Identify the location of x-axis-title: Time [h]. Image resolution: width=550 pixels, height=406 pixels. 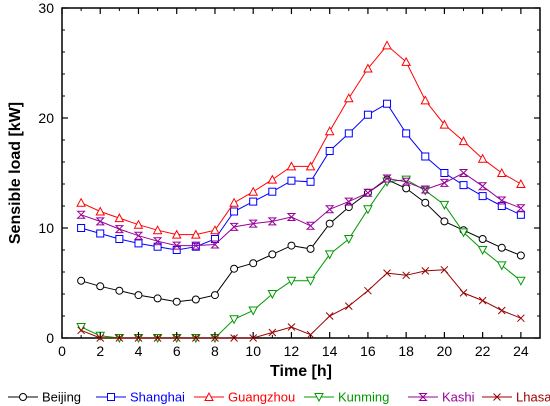
(301, 371).